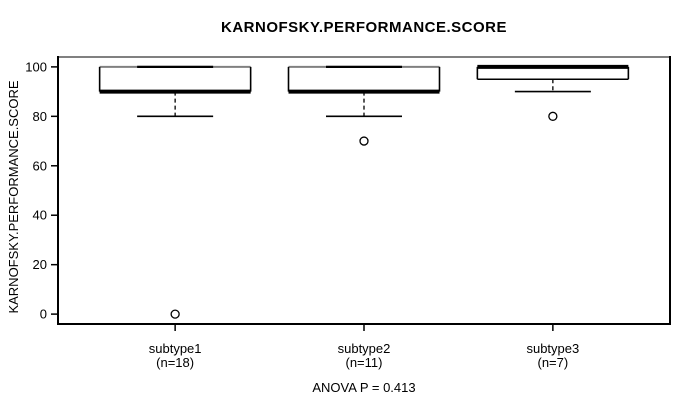 The height and width of the screenshot is (400, 700). Describe the element at coordinates (43, 314) in the screenshot. I see `y-tick-label: 0` at that location.